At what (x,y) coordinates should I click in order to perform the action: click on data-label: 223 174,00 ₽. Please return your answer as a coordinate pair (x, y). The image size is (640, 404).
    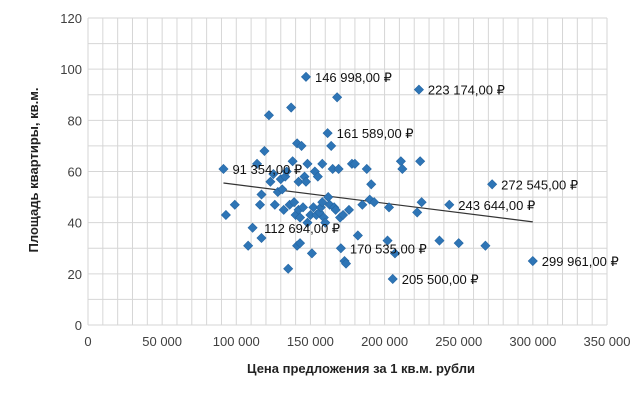
    Looking at the image, I should click on (466, 90).